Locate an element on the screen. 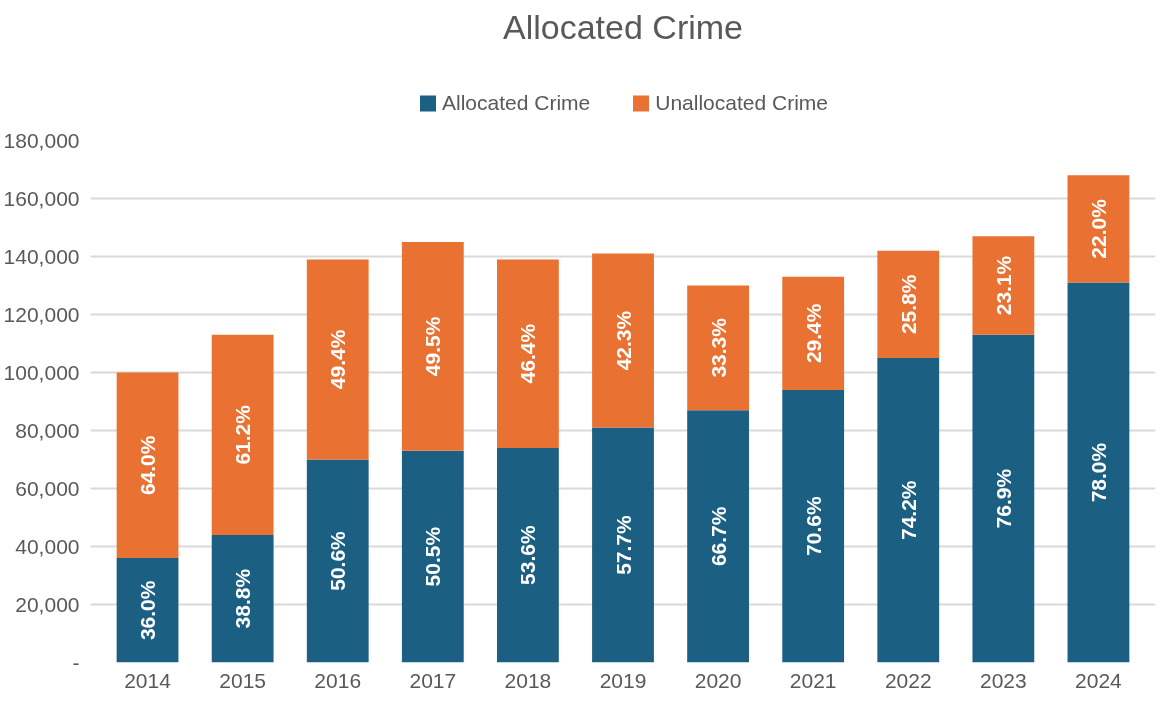 This screenshot has width=1176, height=704. annotation: 66.7% is located at coordinates (718, 536).